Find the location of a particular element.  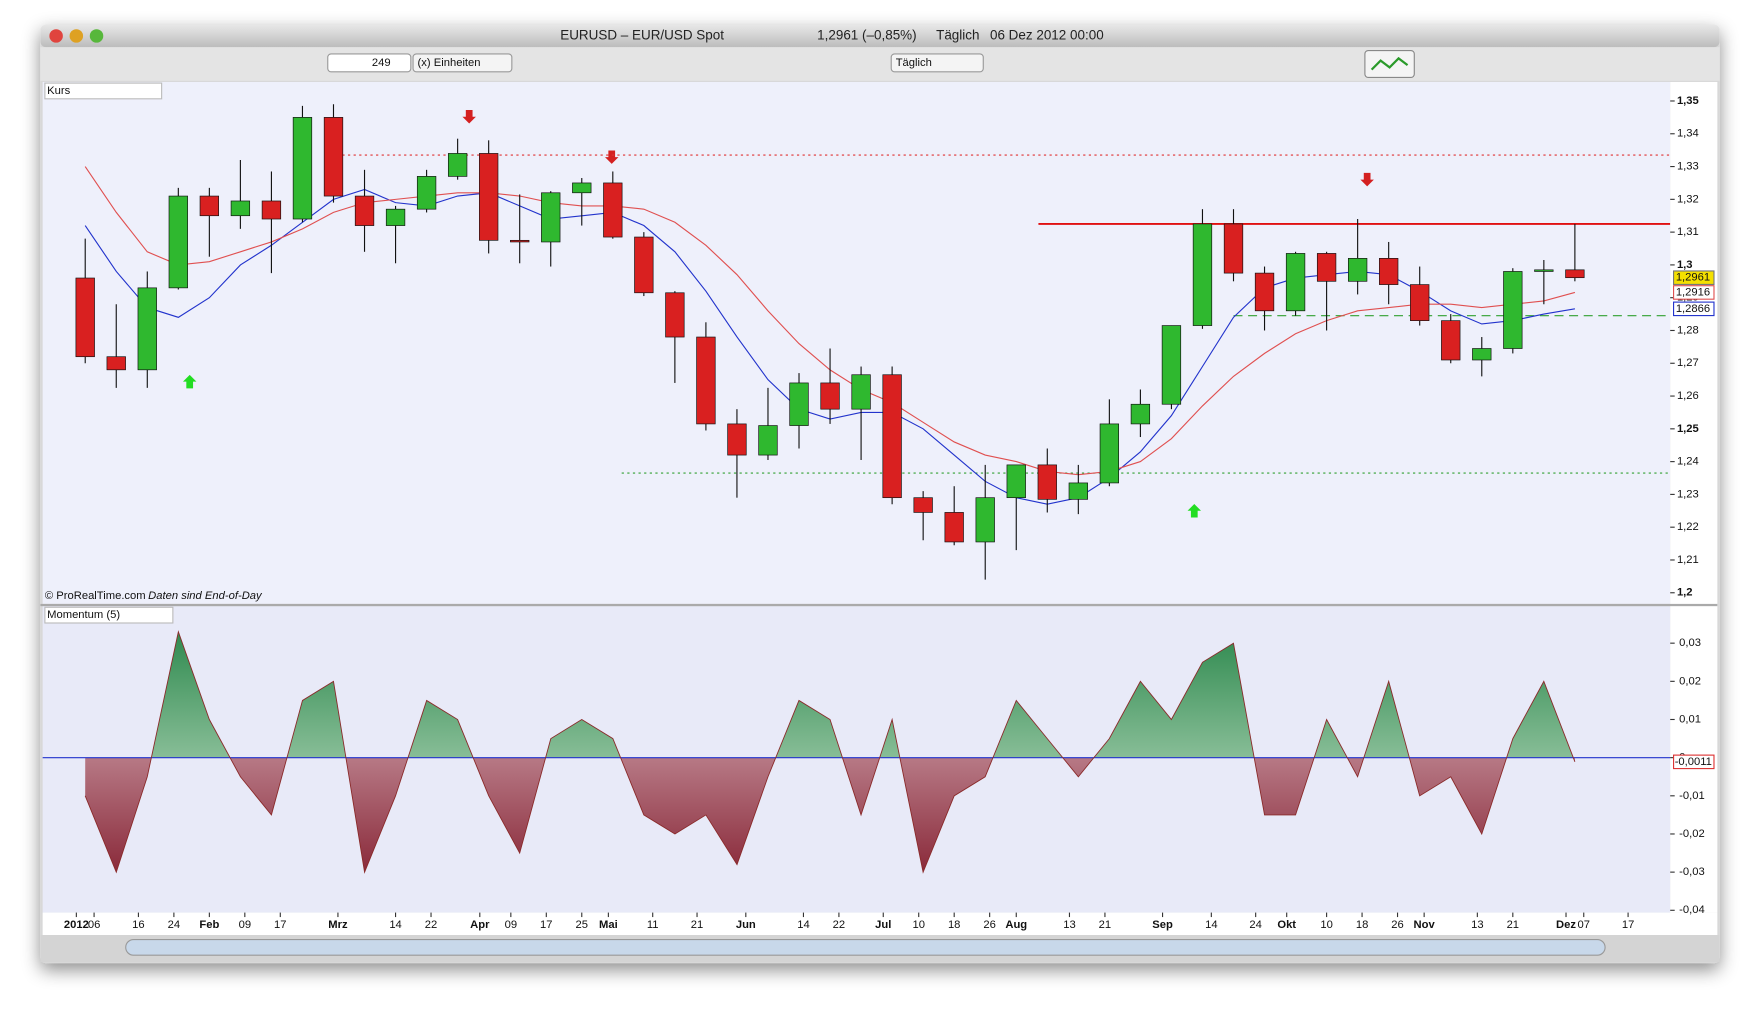

window-period: Täglich is located at coordinates (957, 35).